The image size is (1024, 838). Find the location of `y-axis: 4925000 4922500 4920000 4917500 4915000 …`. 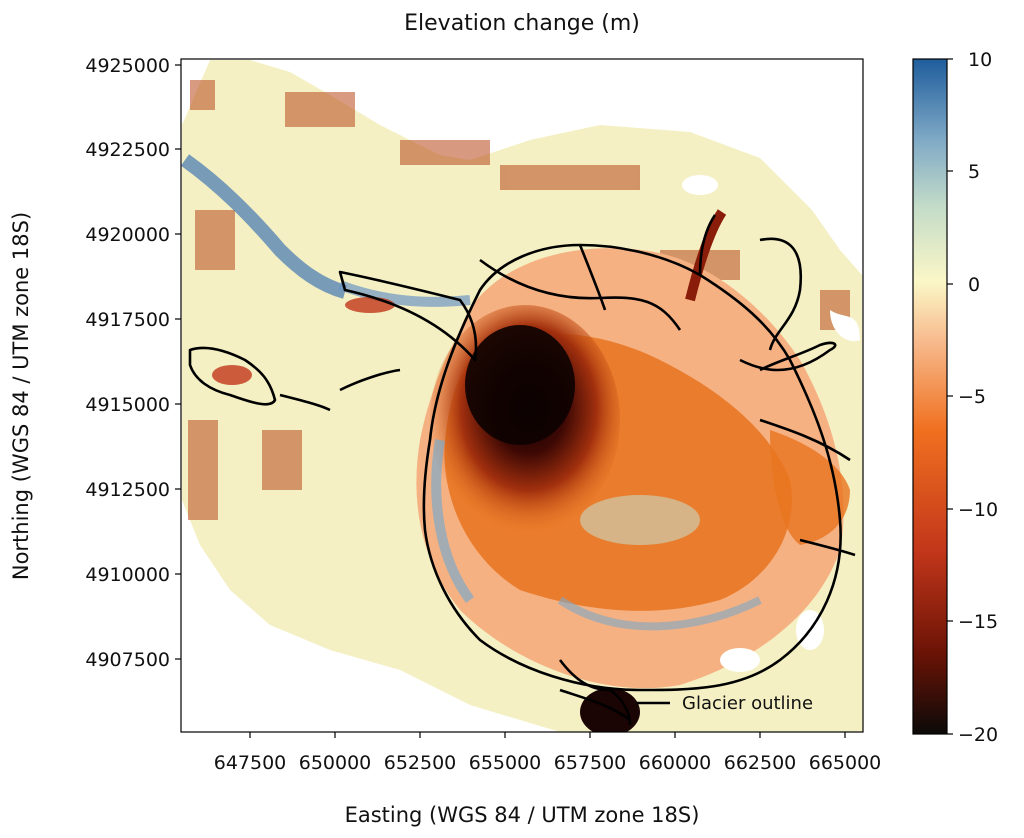

y-axis: 4925000 4922500 4920000 4917500 4915000 … is located at coordinates (95, 363).